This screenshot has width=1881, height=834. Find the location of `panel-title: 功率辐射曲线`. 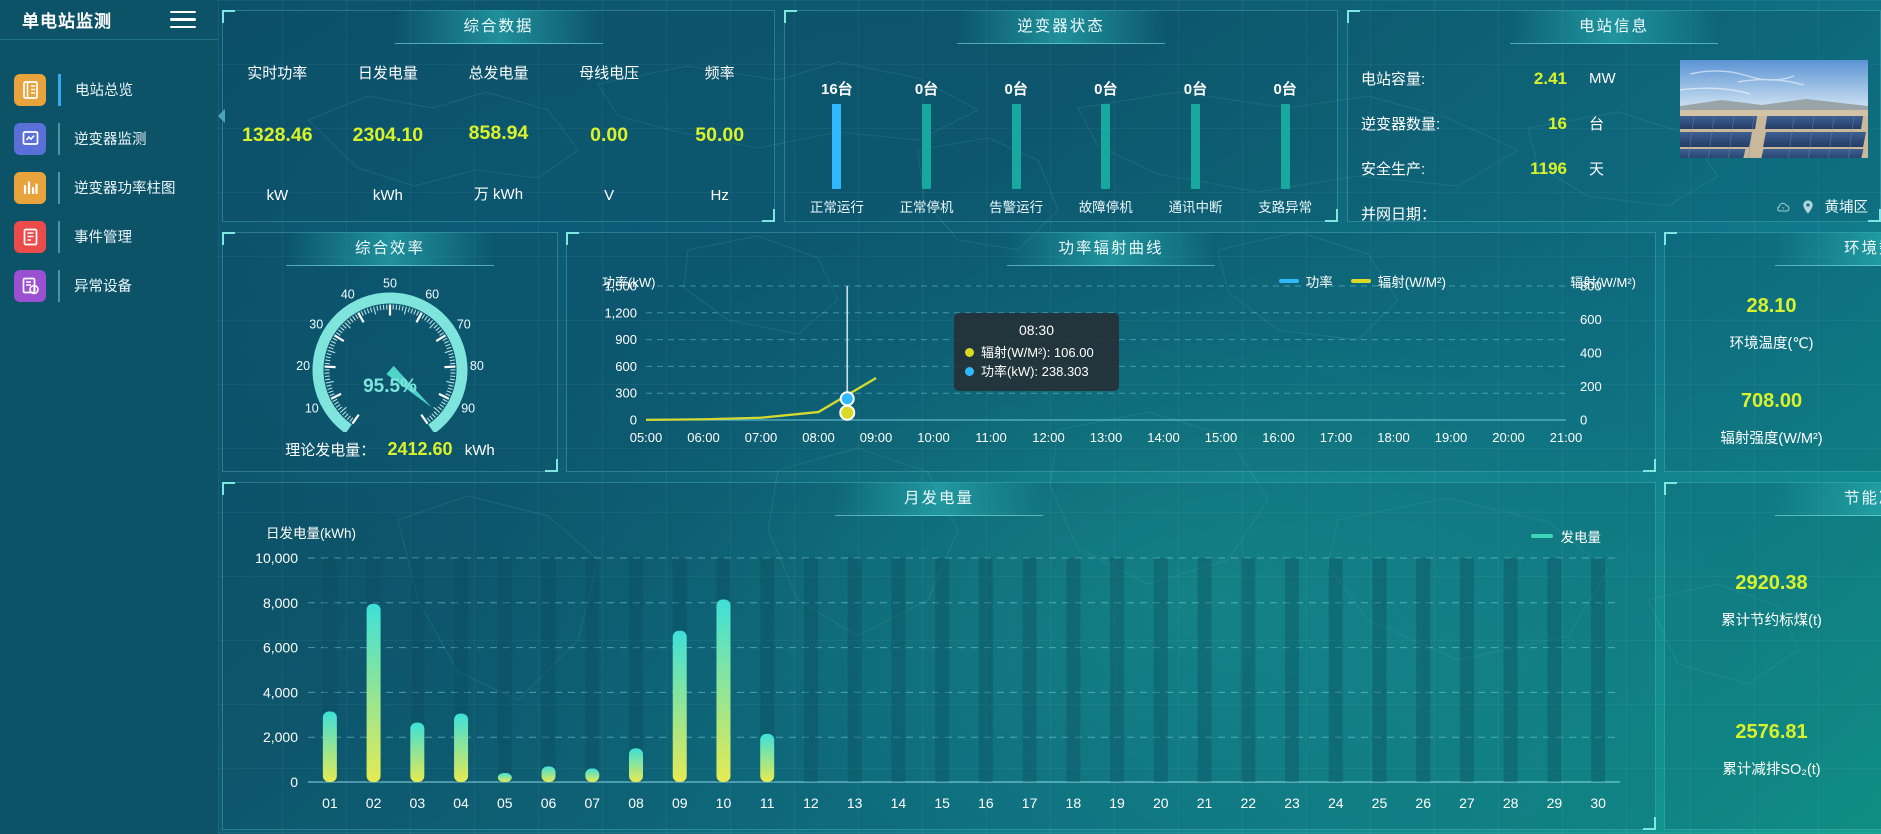

panel-title: 功率辐射曲线 is located at coordinates (1111, 249).